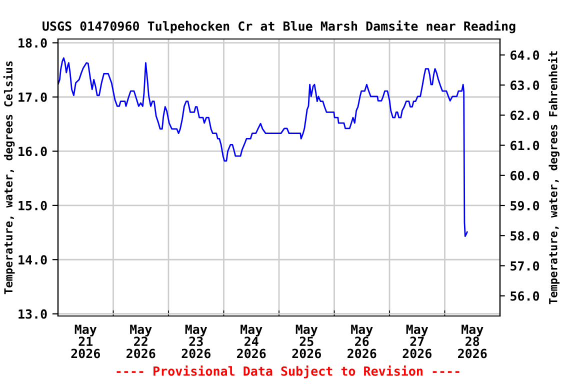  Describe the element at coordinates (32, 97) in the screenshot. I see `y-tick-label: 17.0` at that location.